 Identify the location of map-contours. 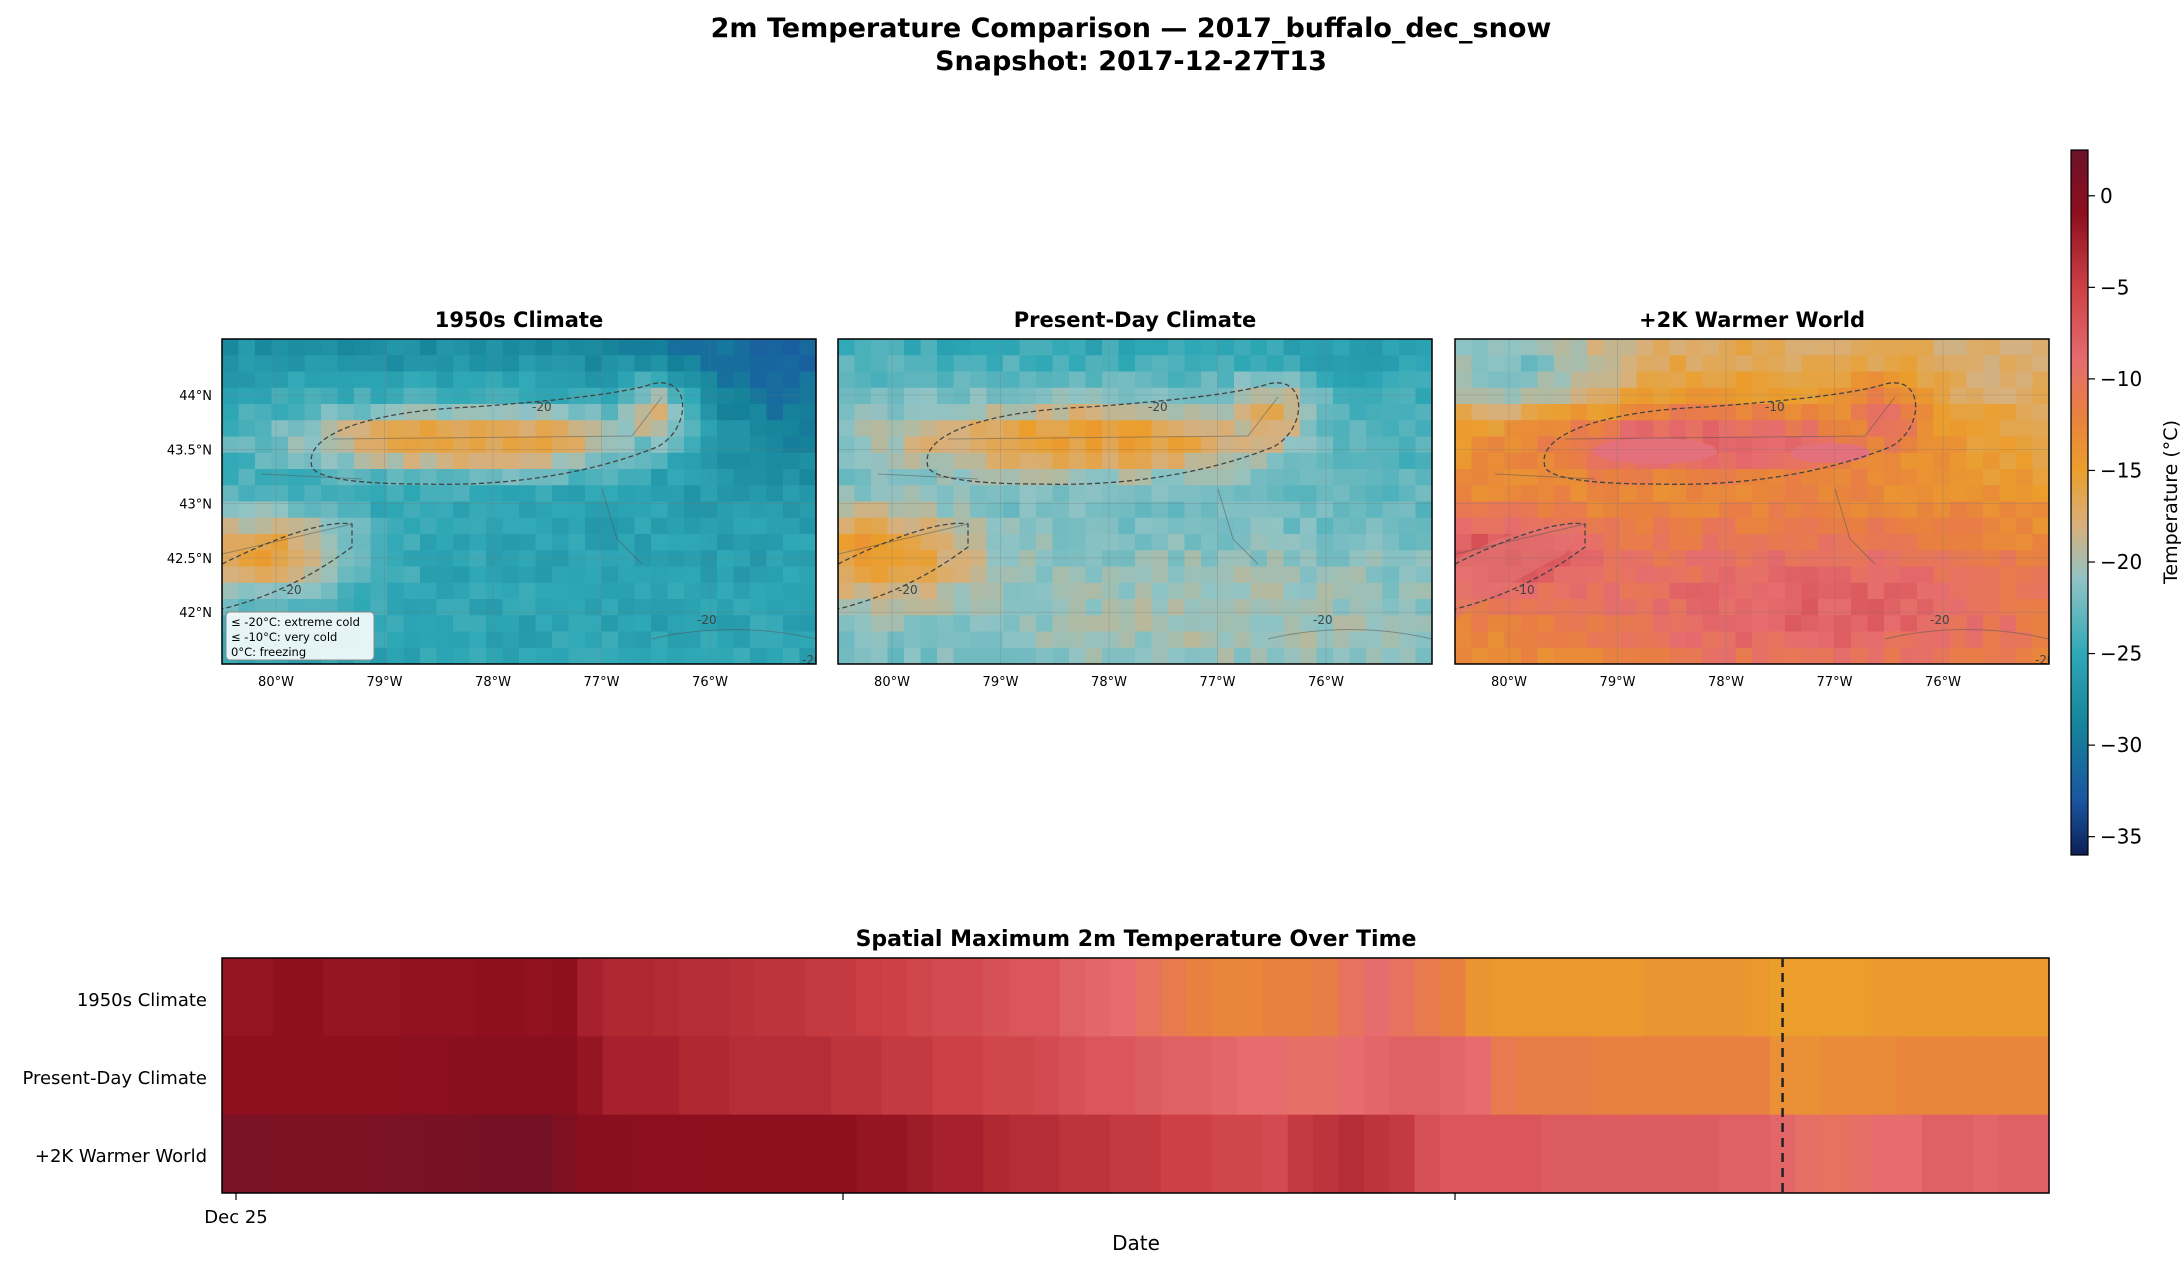
(1069, 496).